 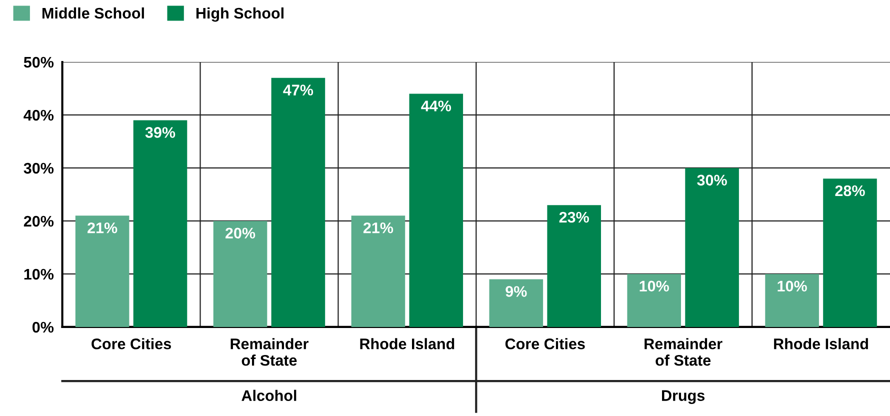 What do you see at coordinates (240, 14) in the screenshot?
I see `legend-label: High School` at bounding box center [240, 14].